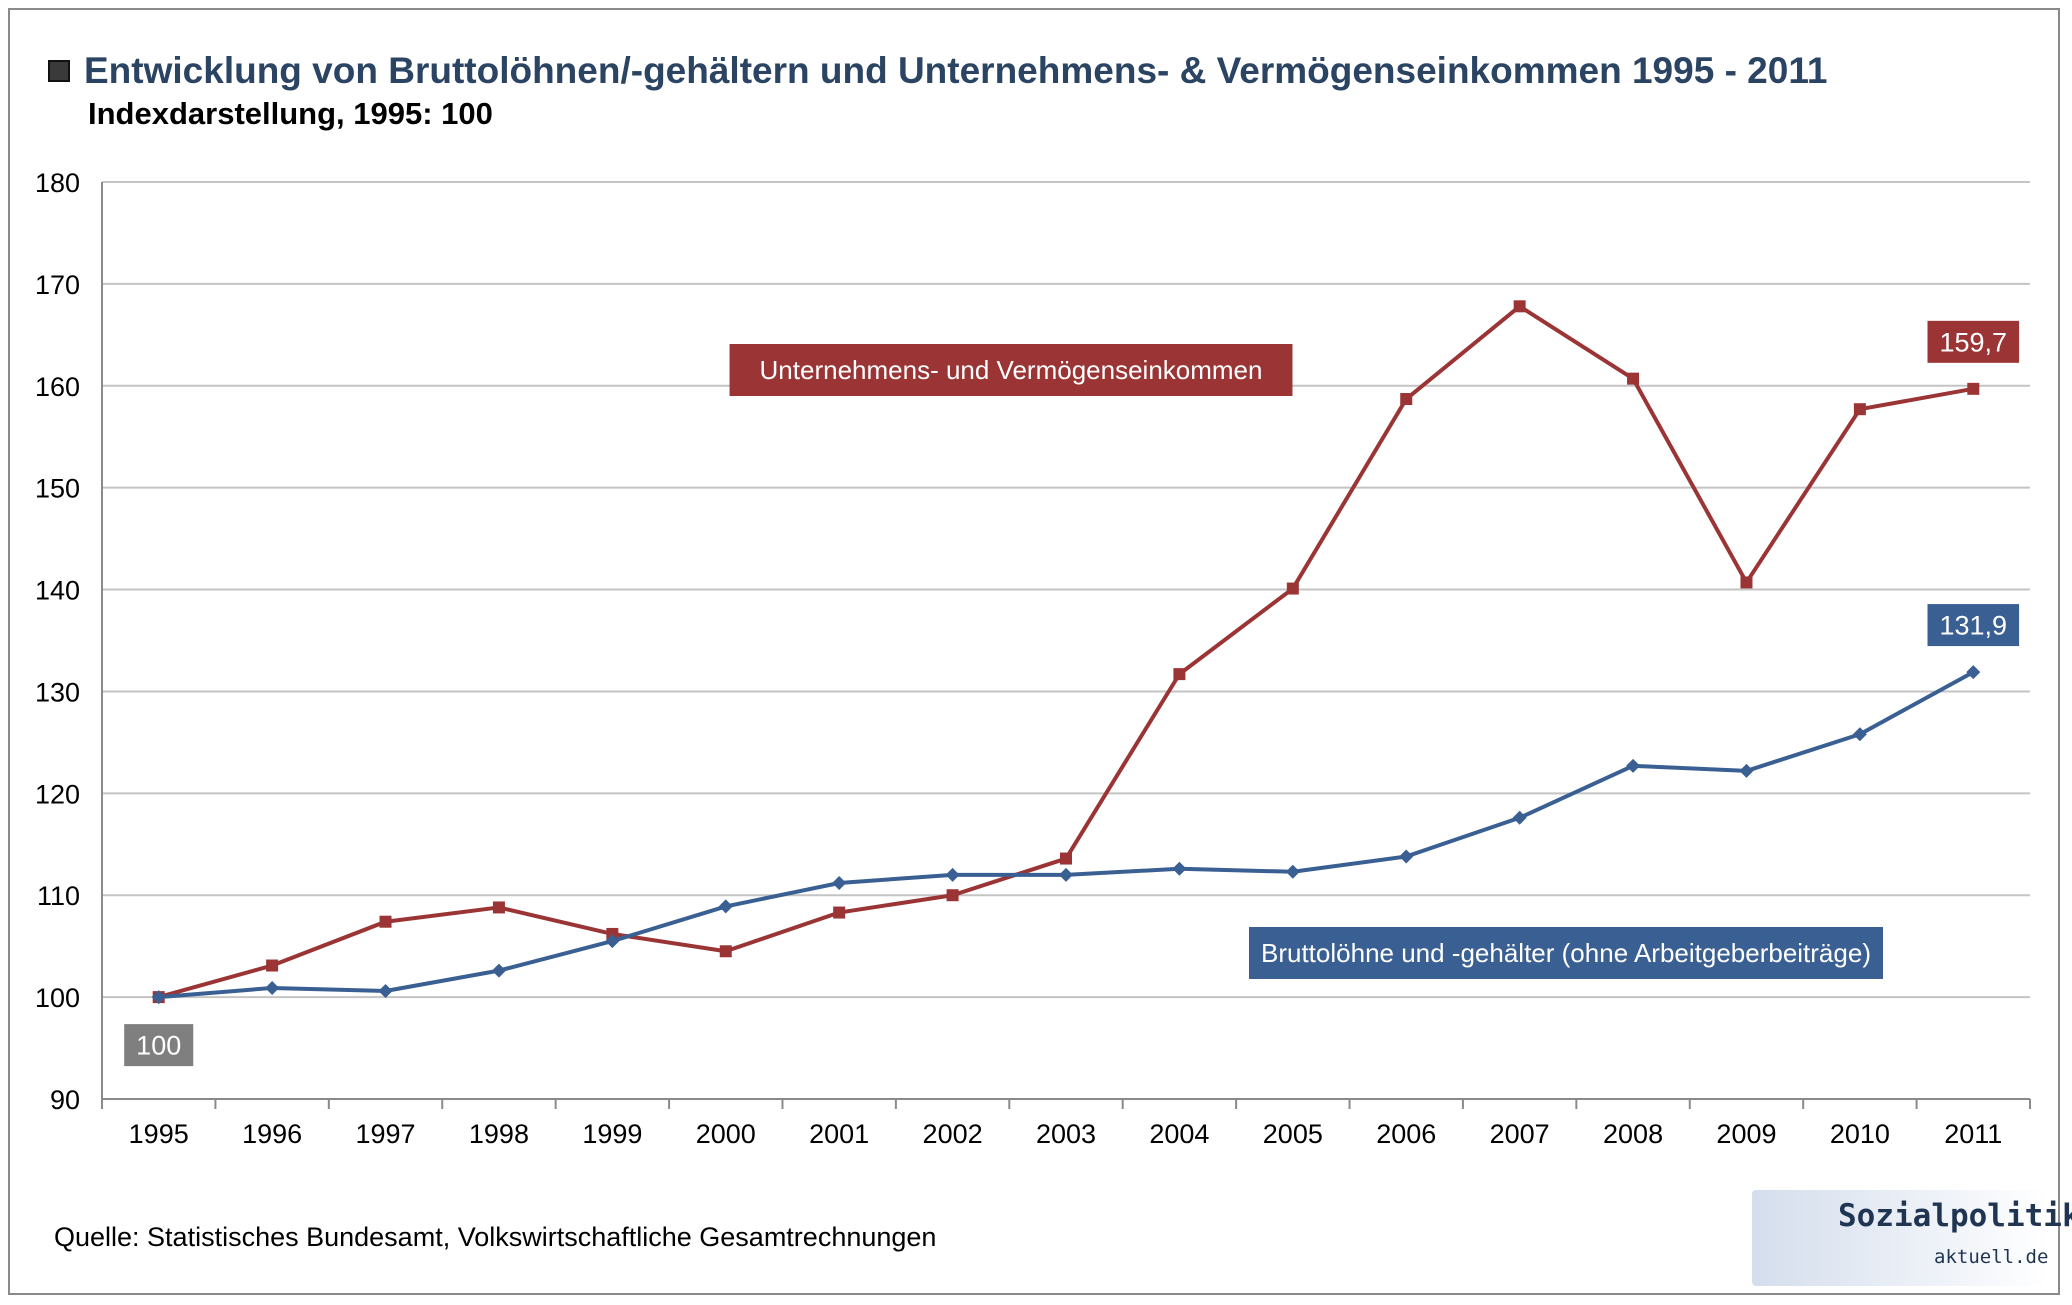 The image size is (2072, 1305). Describe the element at coordinates (1406, 1134) in the screenshot. I see `x-tick-label: 2006` at that location.